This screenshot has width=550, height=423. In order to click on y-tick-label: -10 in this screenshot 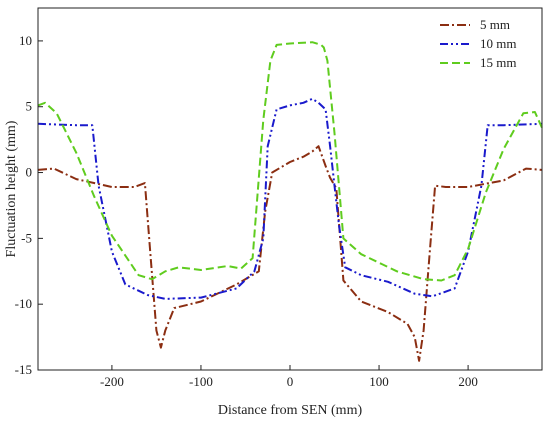, I will do `click(23, 303)`.